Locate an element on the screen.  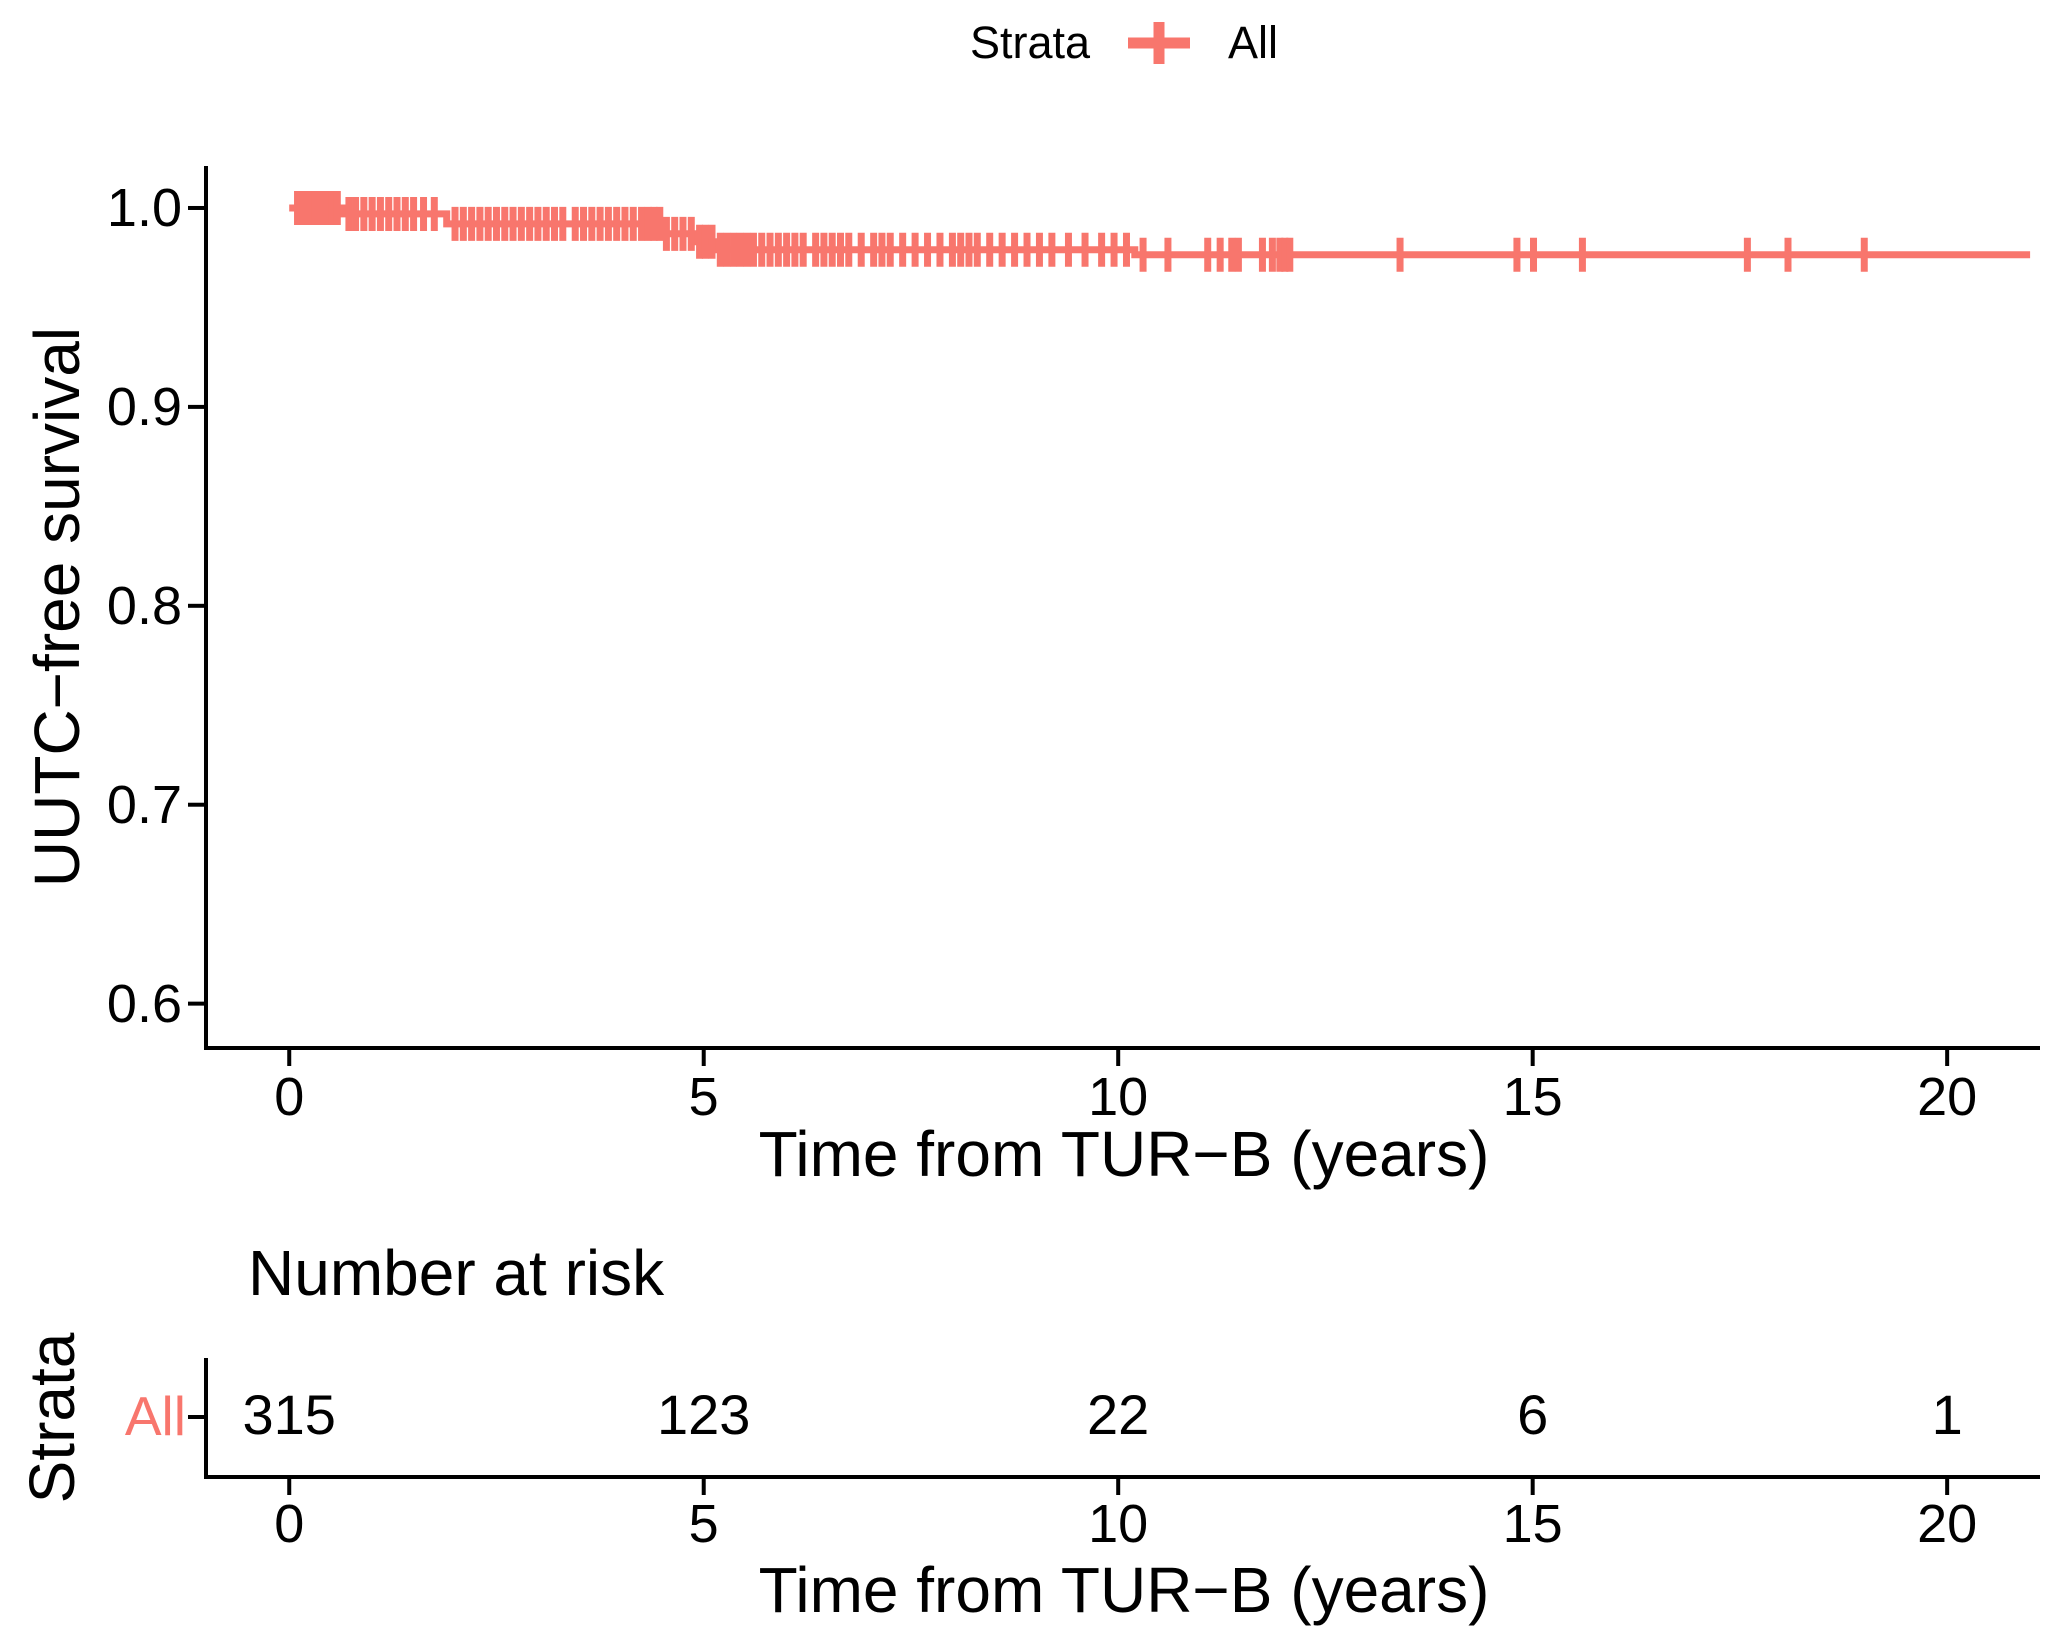
y-tick-label: 0.7 is located at coordinates (144, 804).